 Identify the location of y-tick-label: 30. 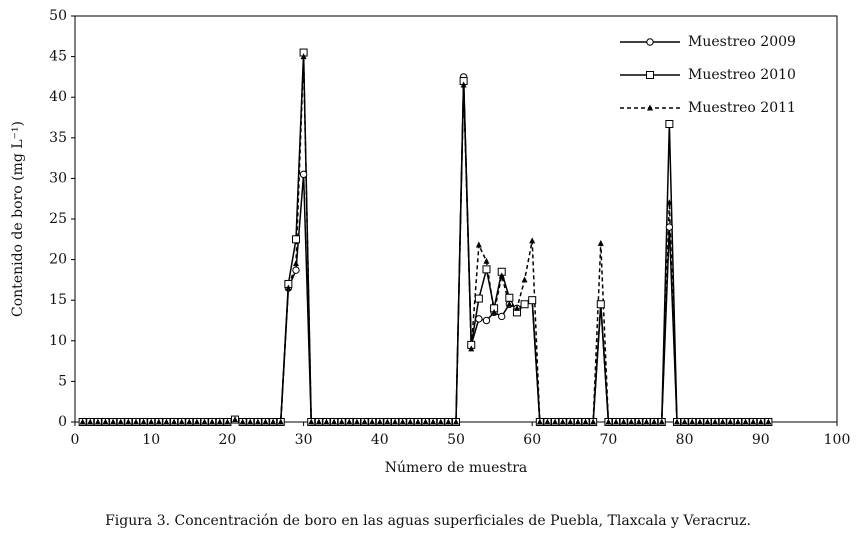
(58, 178).